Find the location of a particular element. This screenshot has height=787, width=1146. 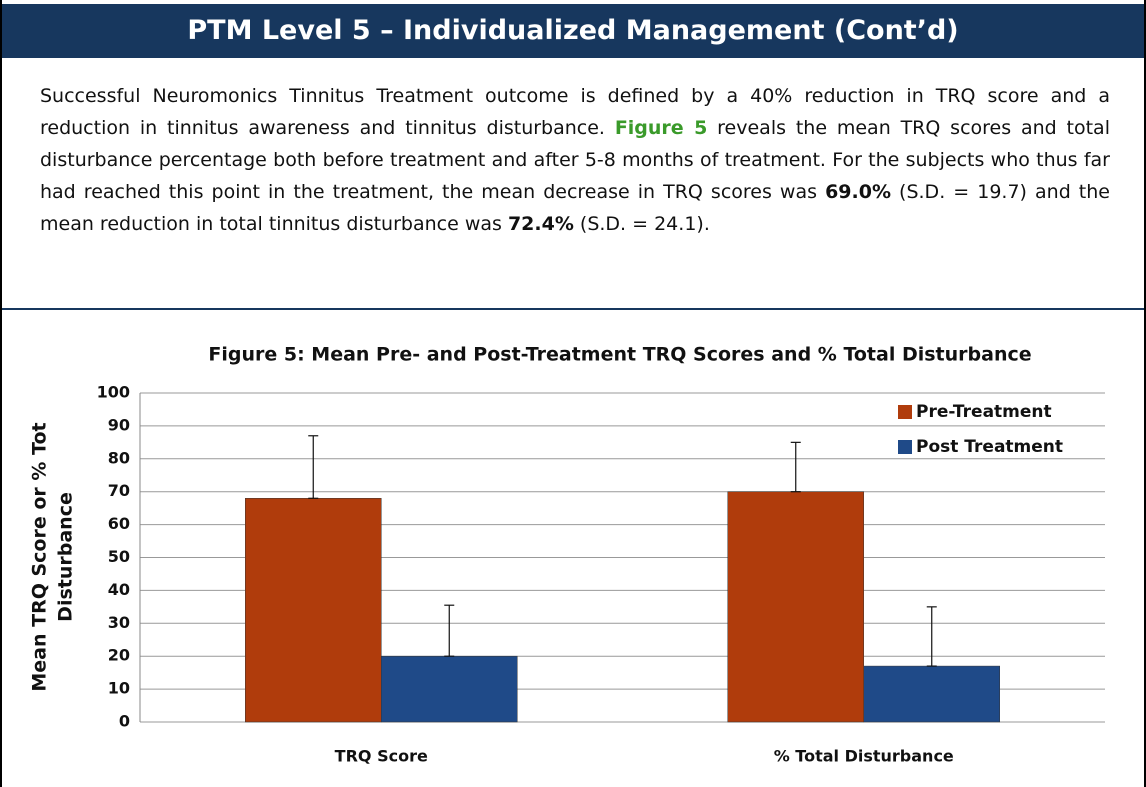

stat: 69.0% is located at coordinates (858, 192).